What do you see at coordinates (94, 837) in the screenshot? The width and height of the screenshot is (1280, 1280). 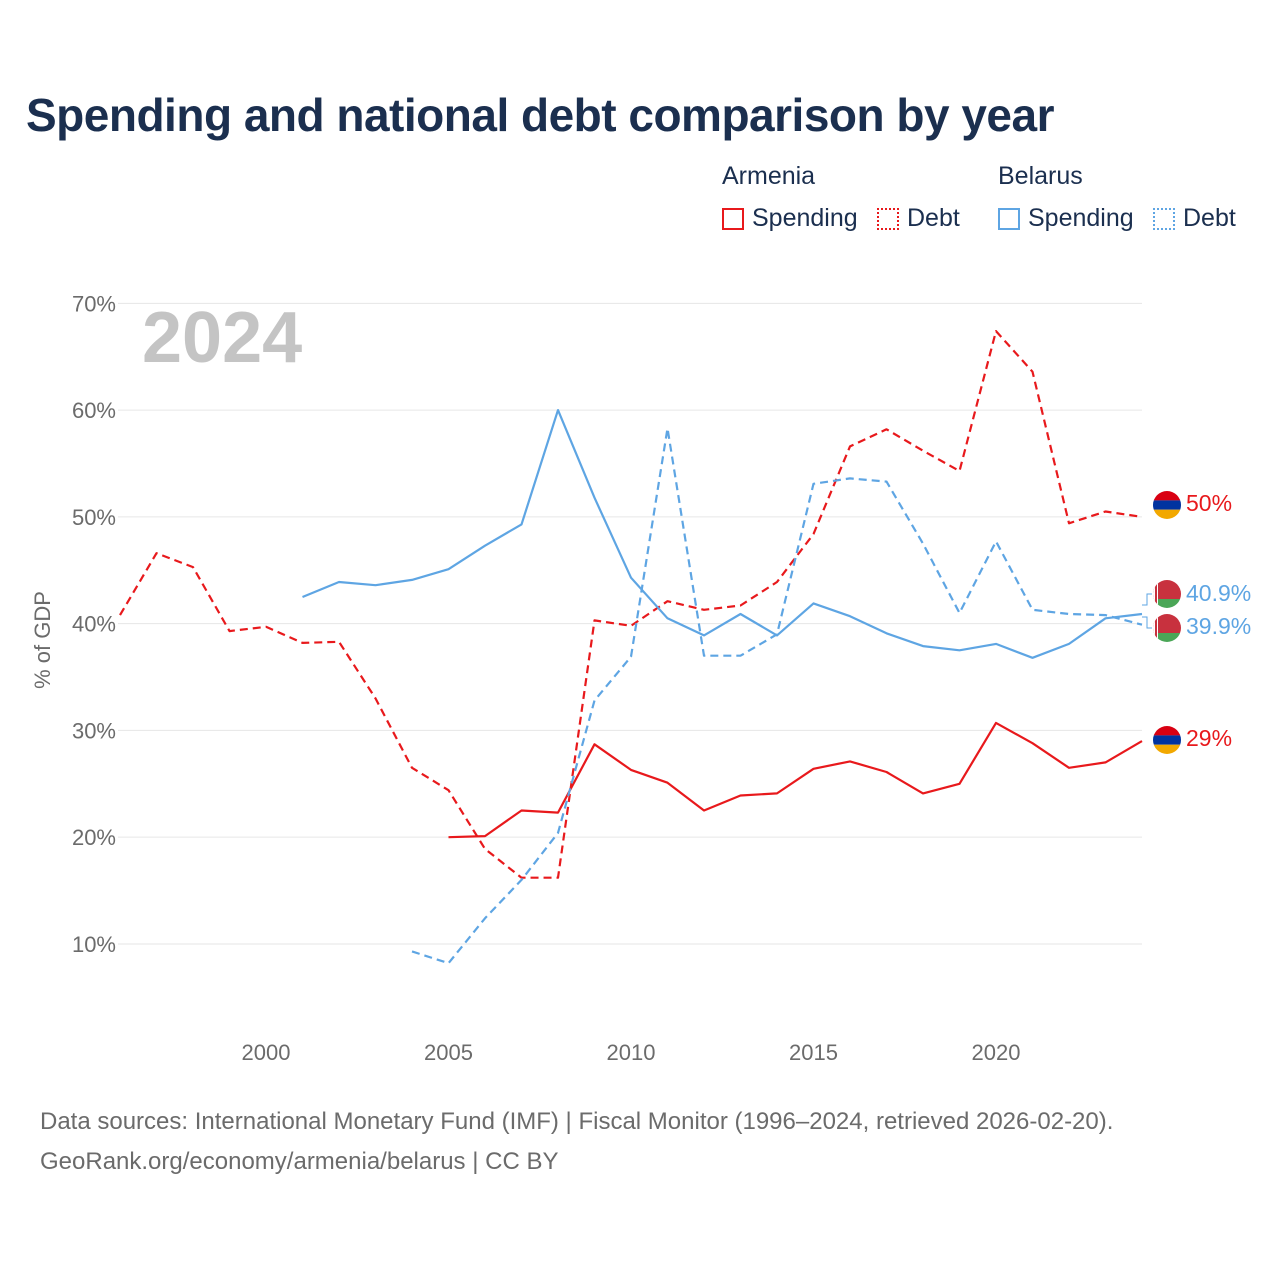 I see `y-tick-label: 20%` at bounding box center [94, 837].